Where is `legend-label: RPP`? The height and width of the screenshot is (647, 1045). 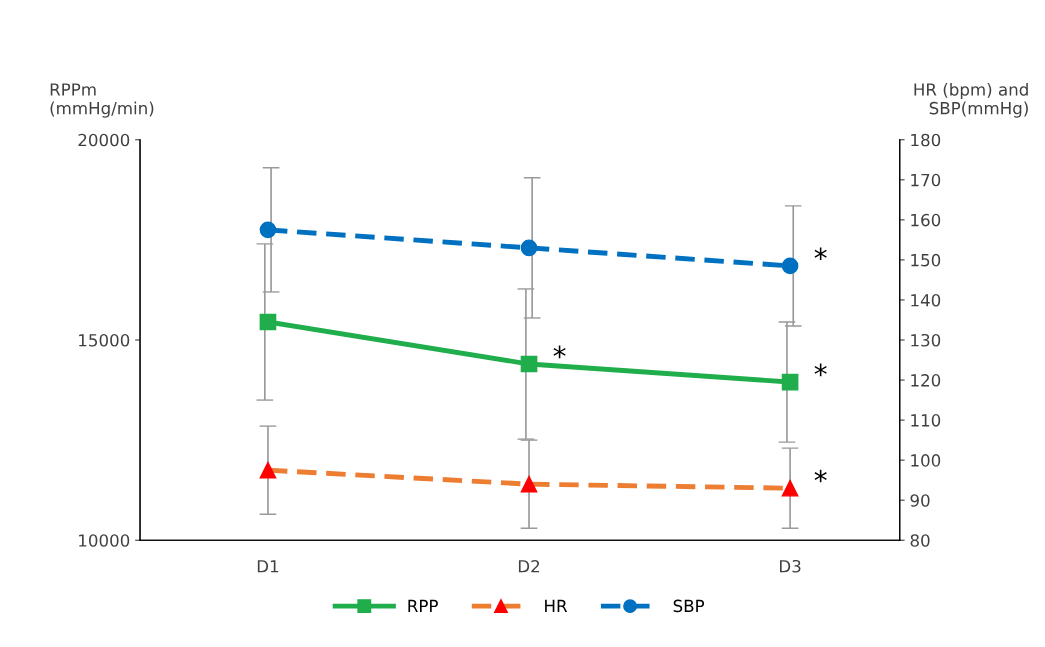
legend-label: RPP is located at coordinates (423, 605).